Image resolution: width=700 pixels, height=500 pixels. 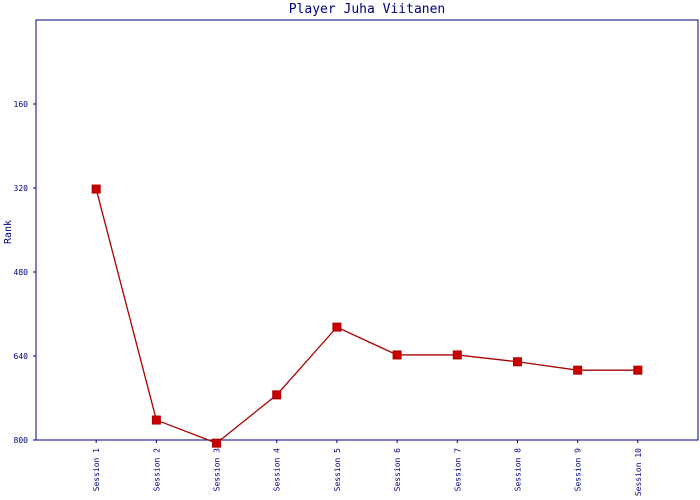 What do you see at coordinates (96, 470) in the screenshot?
I see `x-tick-label: Session 1` at bounding box center [96, 470].